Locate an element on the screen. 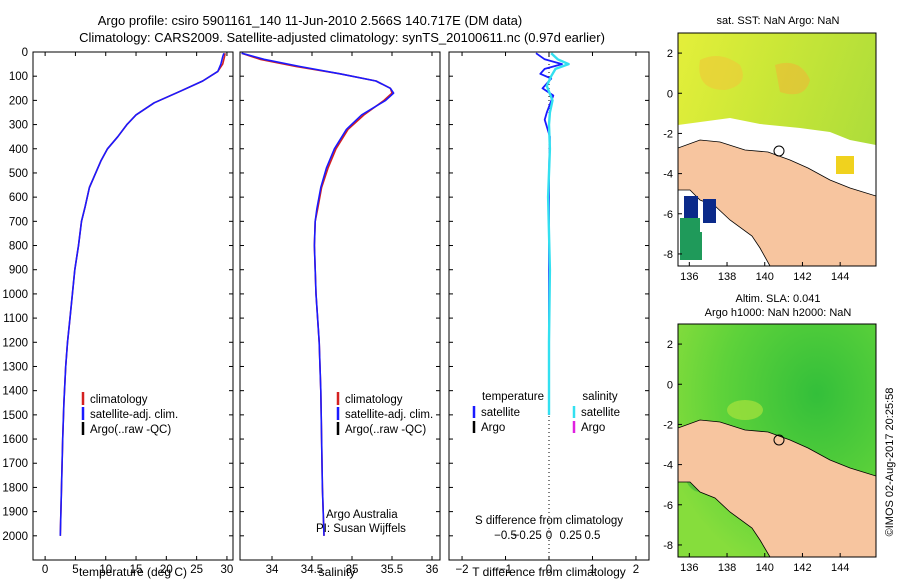  depth-tick-label: 1000 is located at coordinates (15, 295).